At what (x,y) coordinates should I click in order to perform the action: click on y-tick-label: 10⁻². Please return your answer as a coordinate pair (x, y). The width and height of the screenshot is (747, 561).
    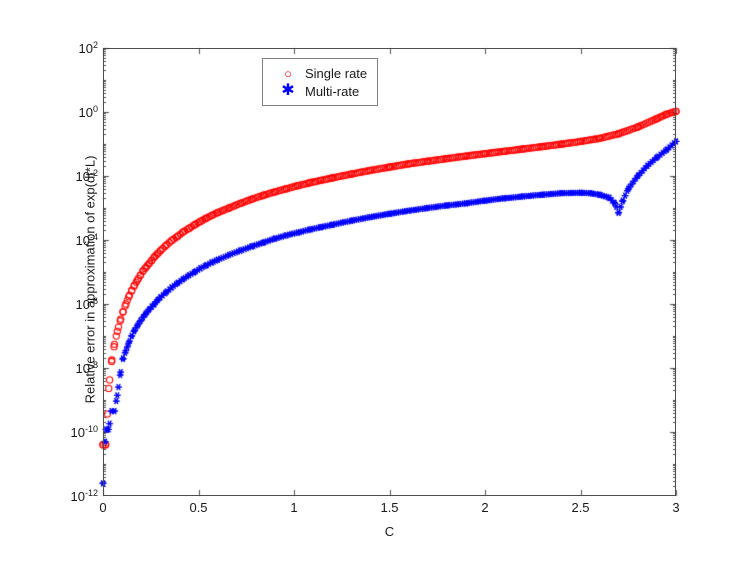
    Looking at the image, I should click on (87, 176).